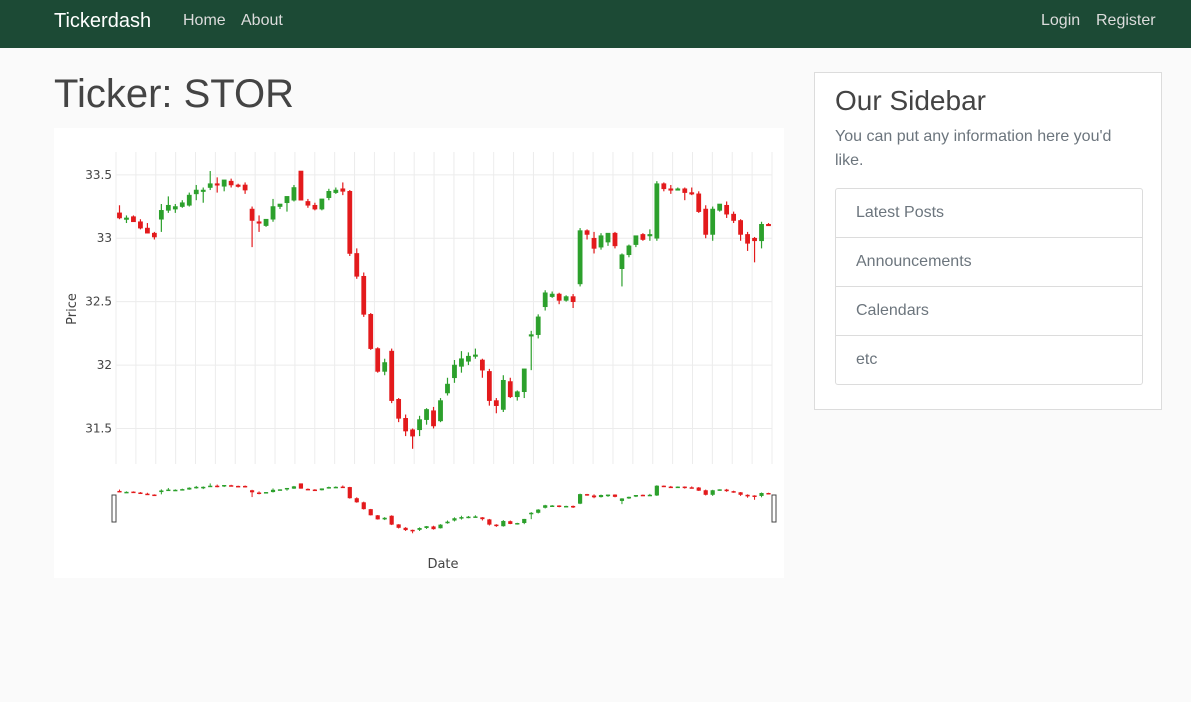 The width and height of the screenshot is (1191, 702). I want to click on range-slider-left-handle, so click(114, 508).